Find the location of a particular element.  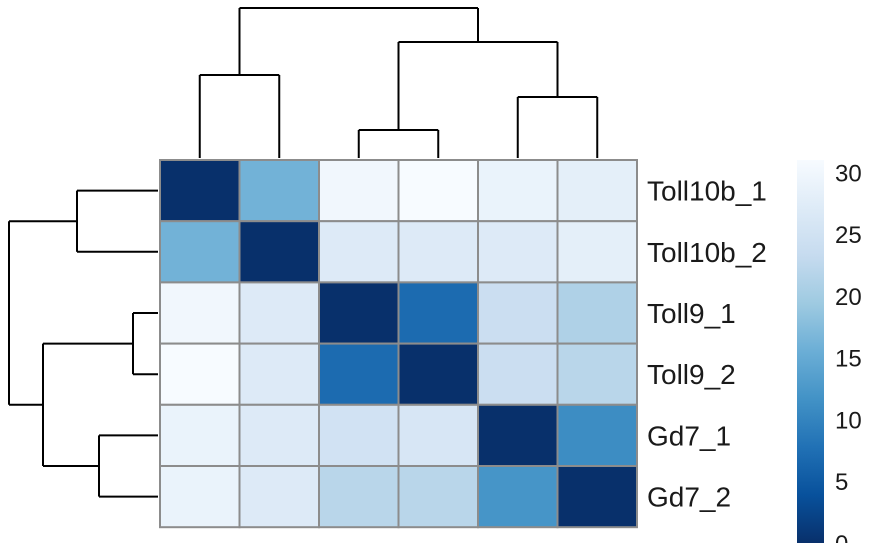

colorbar-tick-label: 20 is located at coordinates (848, 297).